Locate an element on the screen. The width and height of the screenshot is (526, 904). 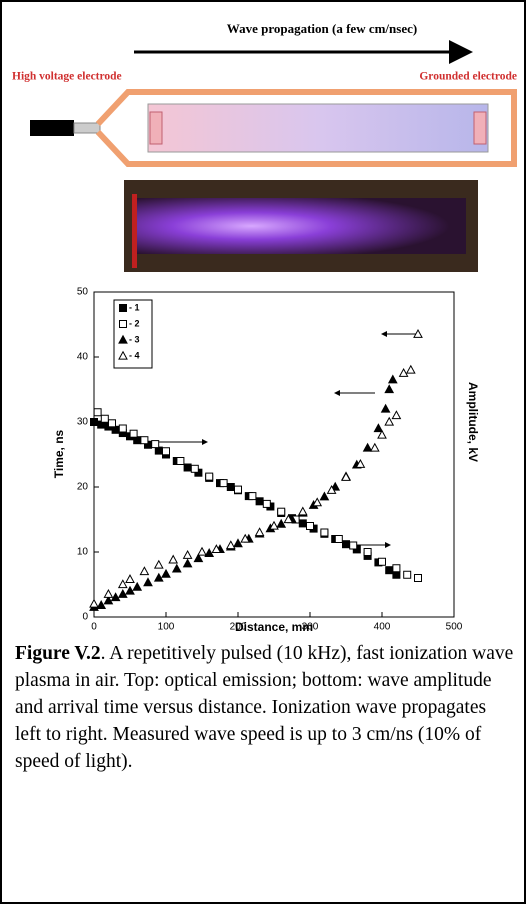
tube-outline is located at coordinates (306, 128).